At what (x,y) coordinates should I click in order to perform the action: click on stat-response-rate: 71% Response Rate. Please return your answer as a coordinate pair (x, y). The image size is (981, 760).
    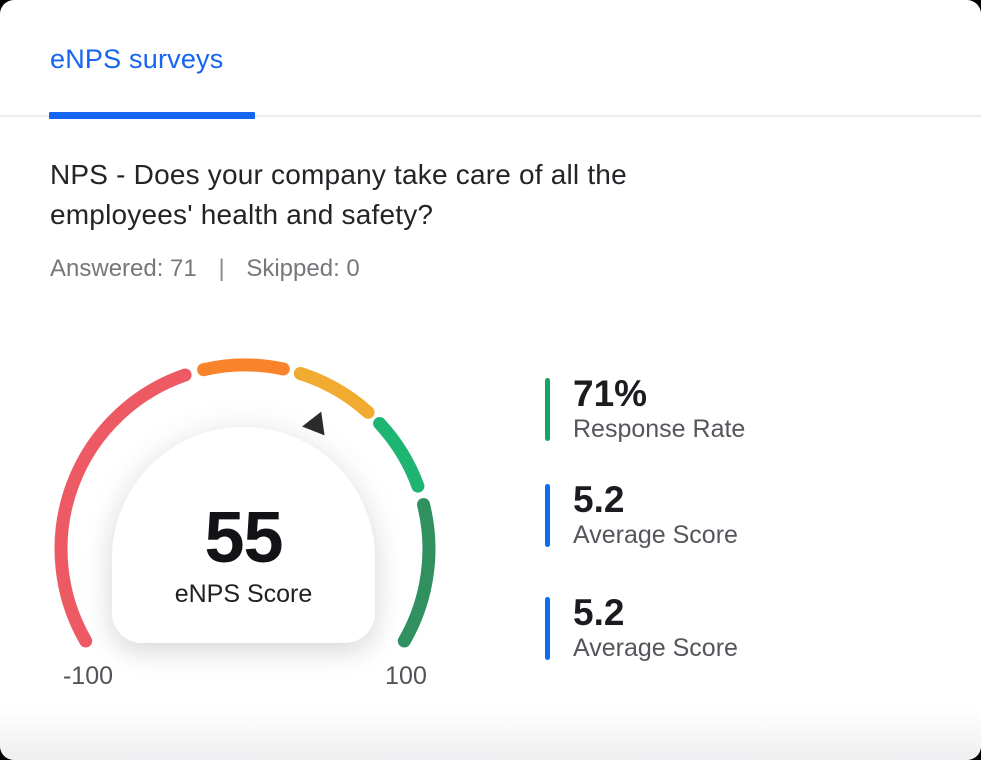
    Looking at the image, I should click on (645, 408).